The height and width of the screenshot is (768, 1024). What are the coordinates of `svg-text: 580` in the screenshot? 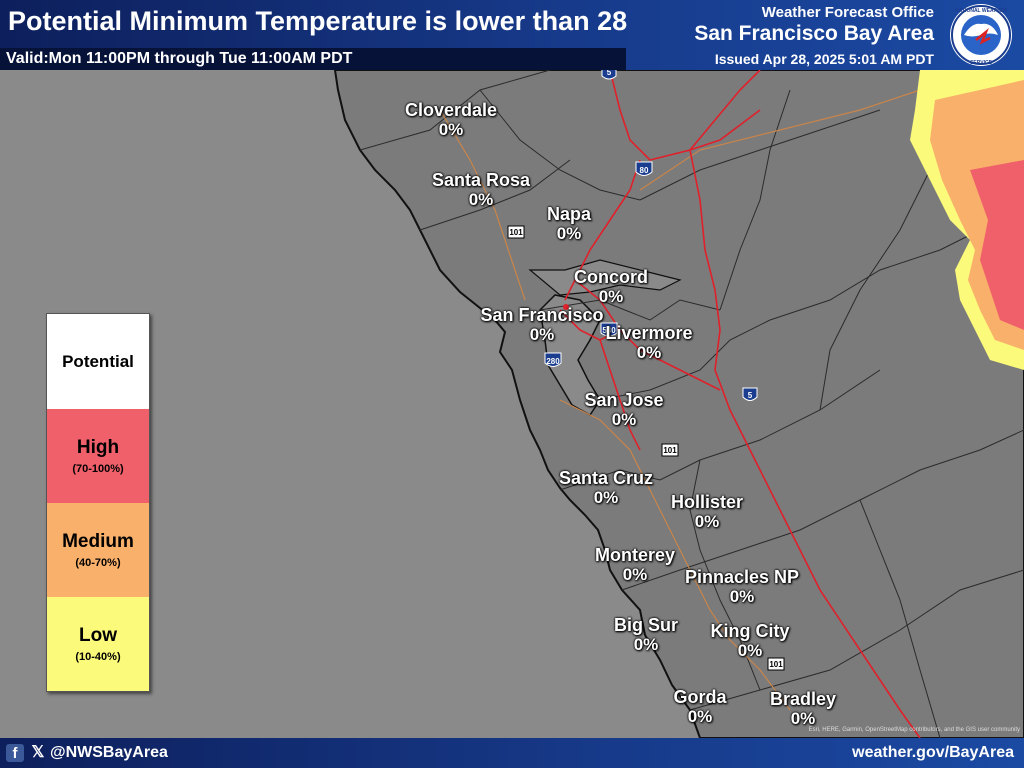 It's located at (609, 330).